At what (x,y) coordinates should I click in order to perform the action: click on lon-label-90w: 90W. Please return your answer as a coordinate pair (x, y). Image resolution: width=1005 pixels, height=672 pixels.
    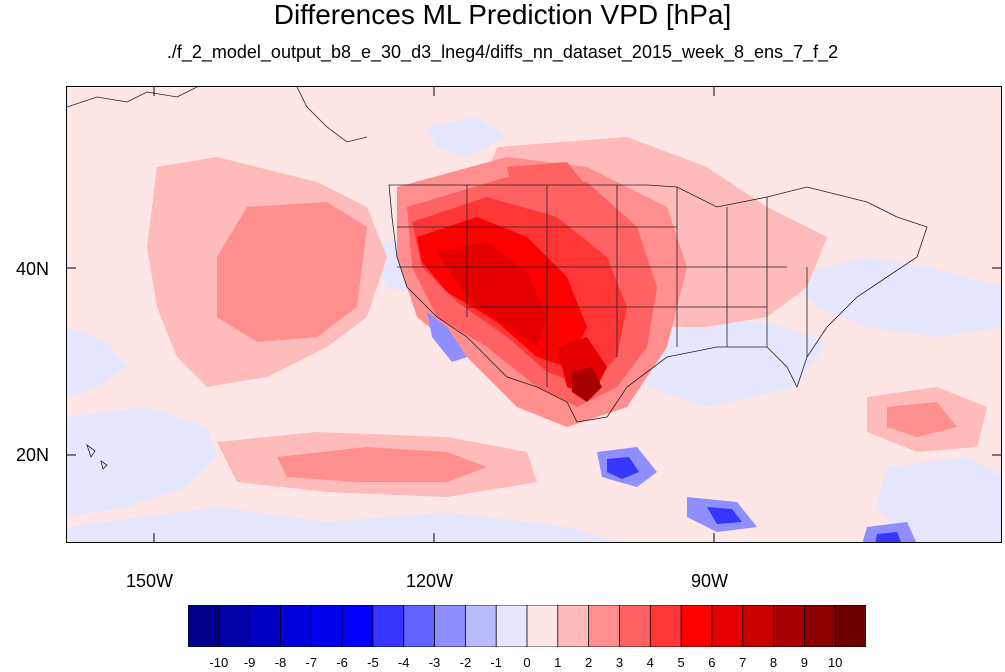
    Looking at the image, I should click on (710, 581).